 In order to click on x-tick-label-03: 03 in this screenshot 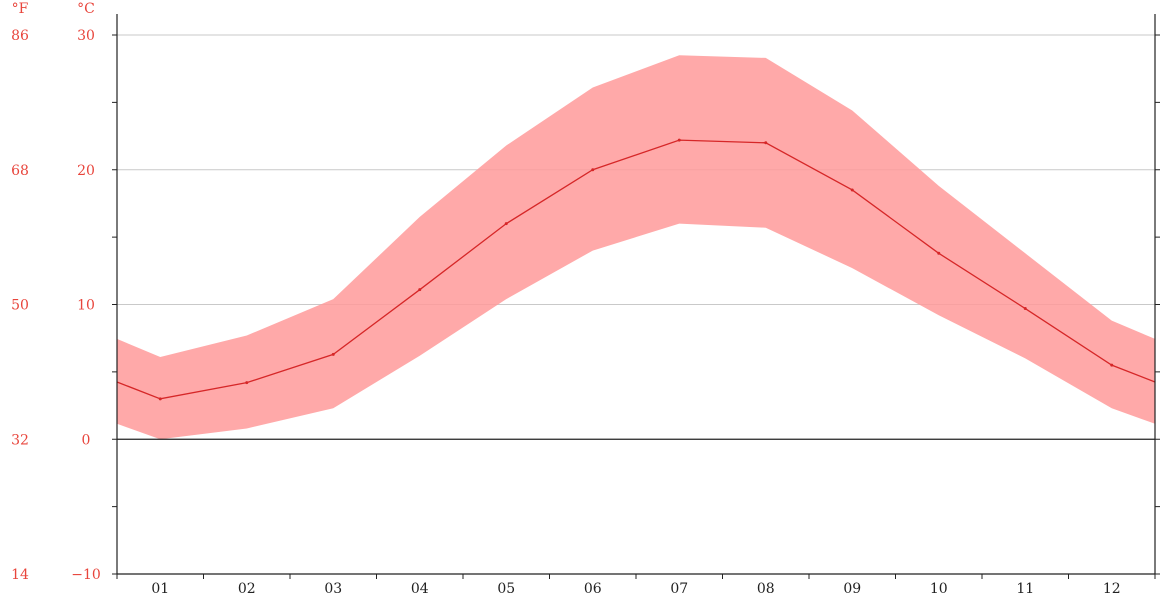, I will do `click(333, 589)`.